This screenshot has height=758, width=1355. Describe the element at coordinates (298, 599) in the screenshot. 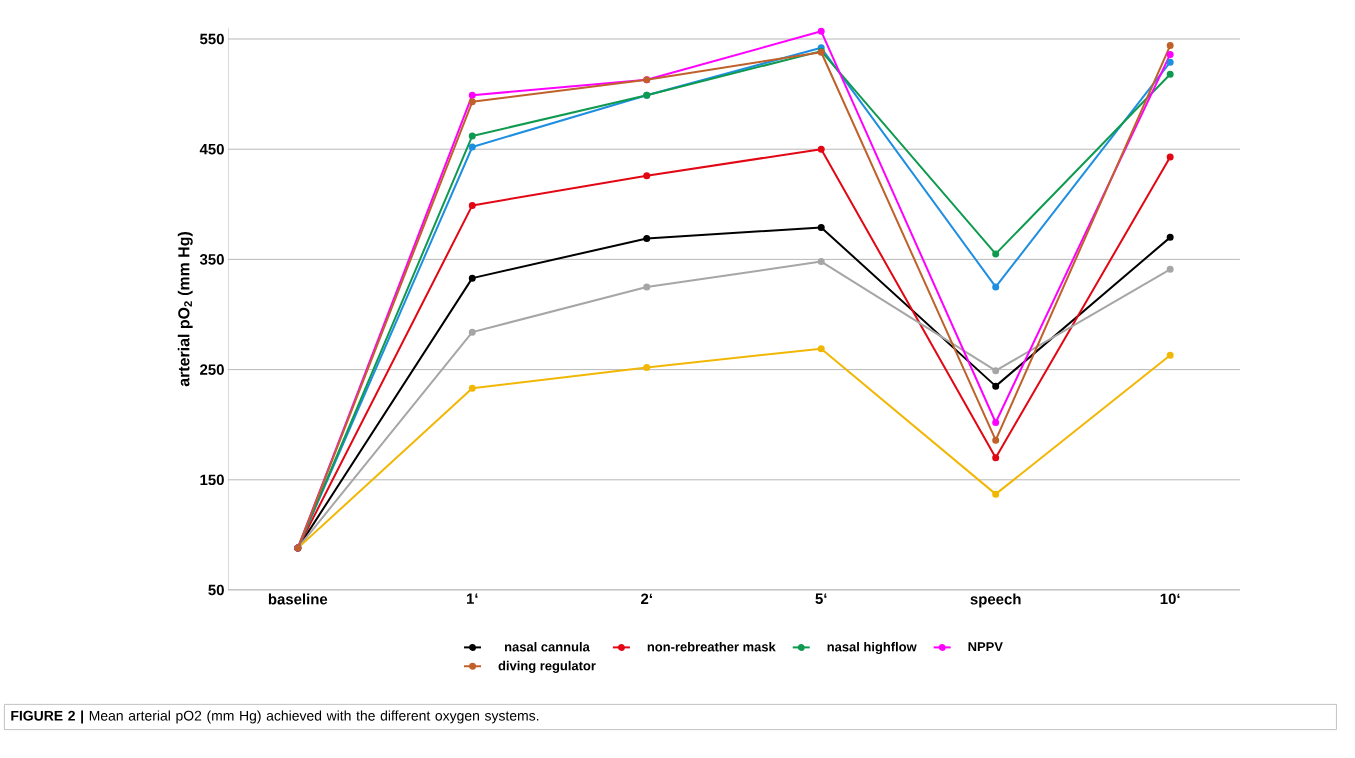

I see `x-tick-label: baseline` at that location.